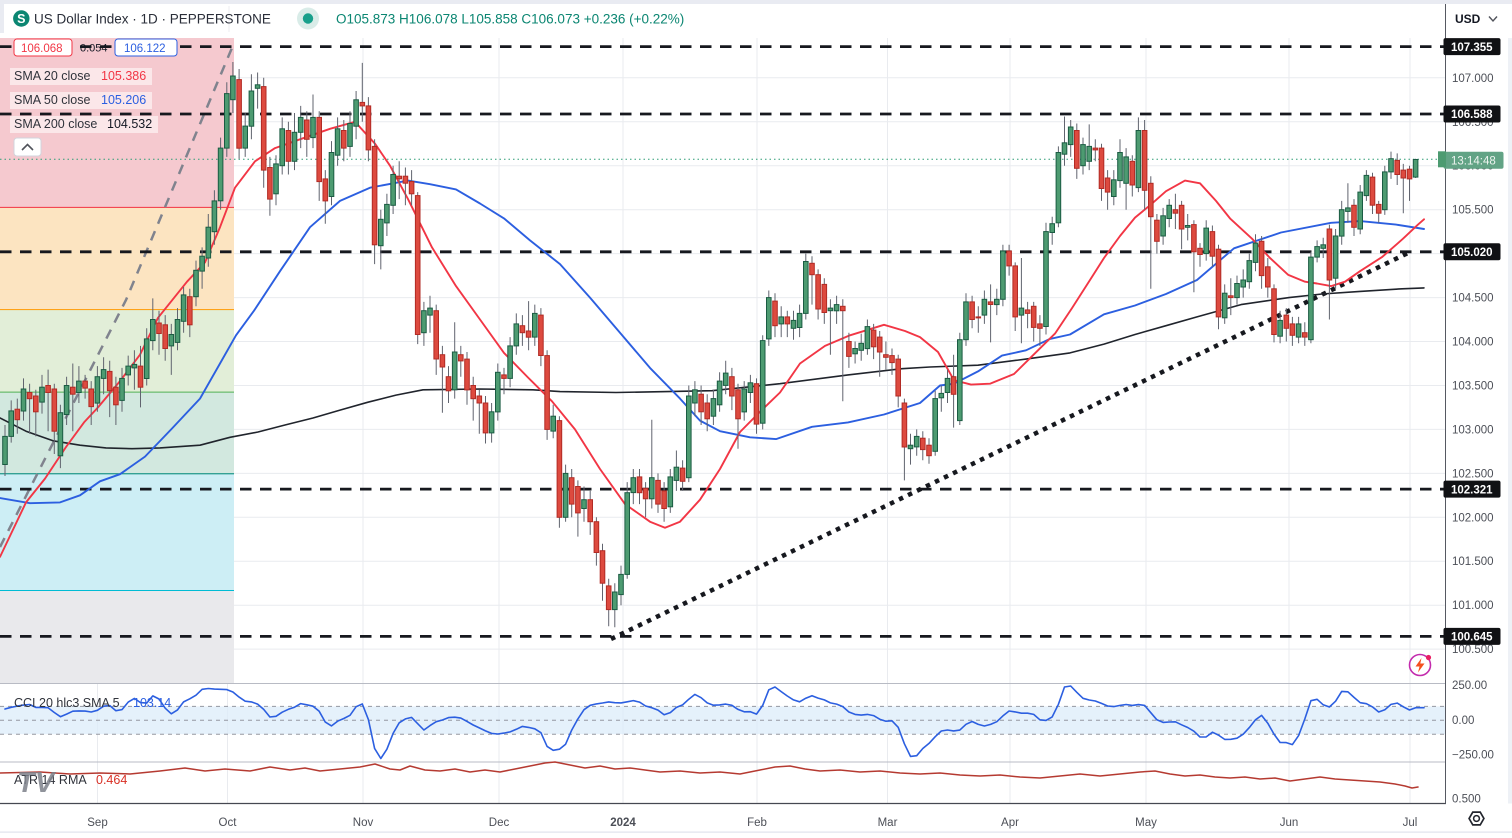 This screenshot has height=838, width=1512. What do you see at coordinates (67, 703) in the screenshot?
I see `svg-text: CCI 20 hlc3 SMA 5` at bounding box center [67, 703].